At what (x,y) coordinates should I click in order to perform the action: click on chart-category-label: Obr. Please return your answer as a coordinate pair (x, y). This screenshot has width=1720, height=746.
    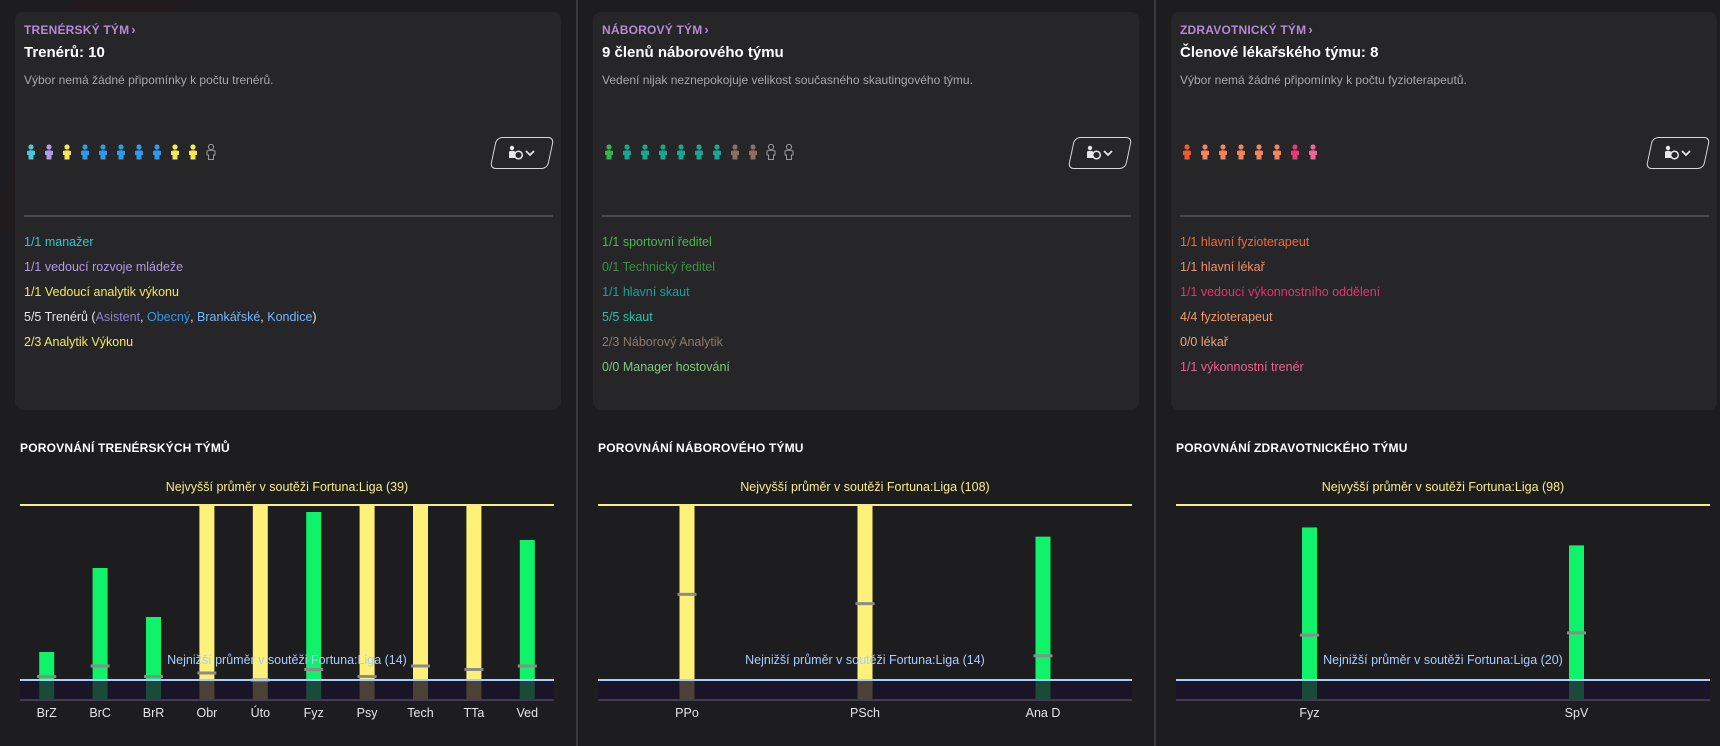
    Looking at the image, I should click on (206, 713).